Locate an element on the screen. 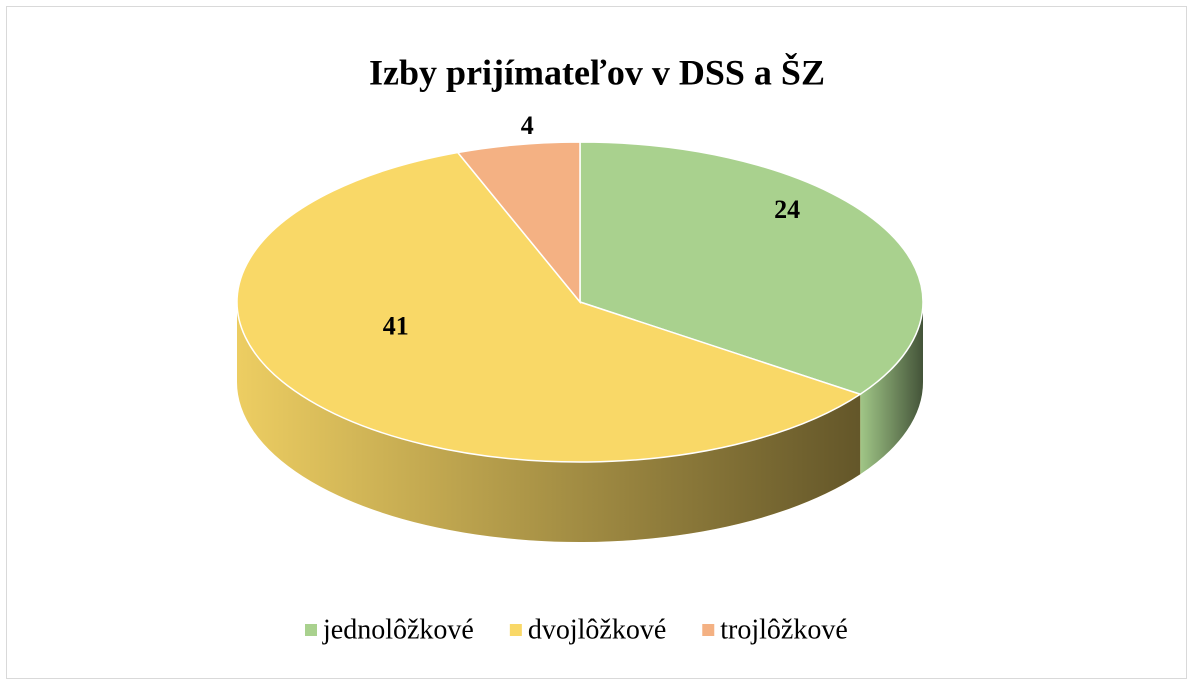  legend-label: dvojlôžkové is located at coordinates (597, 629).